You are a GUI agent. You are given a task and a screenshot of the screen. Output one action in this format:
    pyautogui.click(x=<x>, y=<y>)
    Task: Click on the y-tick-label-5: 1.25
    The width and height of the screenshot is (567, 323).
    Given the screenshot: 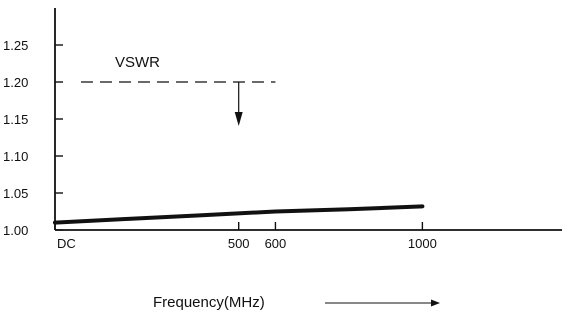 What is the action you would take?
    pyautogui.click(x=15, y=45)
    